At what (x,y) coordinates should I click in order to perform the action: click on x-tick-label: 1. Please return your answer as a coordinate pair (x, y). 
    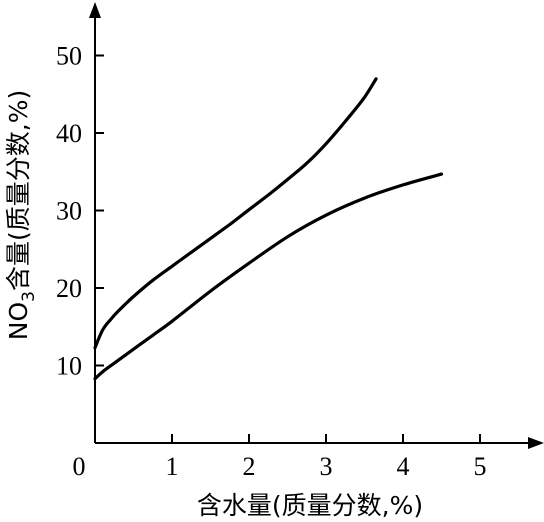
    Looking at the image, I should click on (172, 466).